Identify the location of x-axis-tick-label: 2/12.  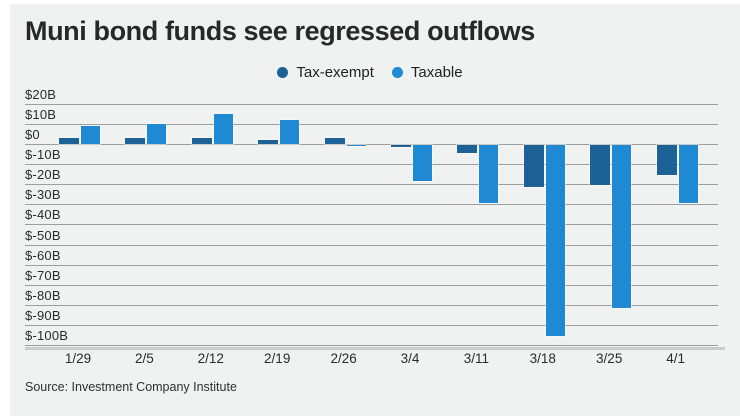
(210, 358).